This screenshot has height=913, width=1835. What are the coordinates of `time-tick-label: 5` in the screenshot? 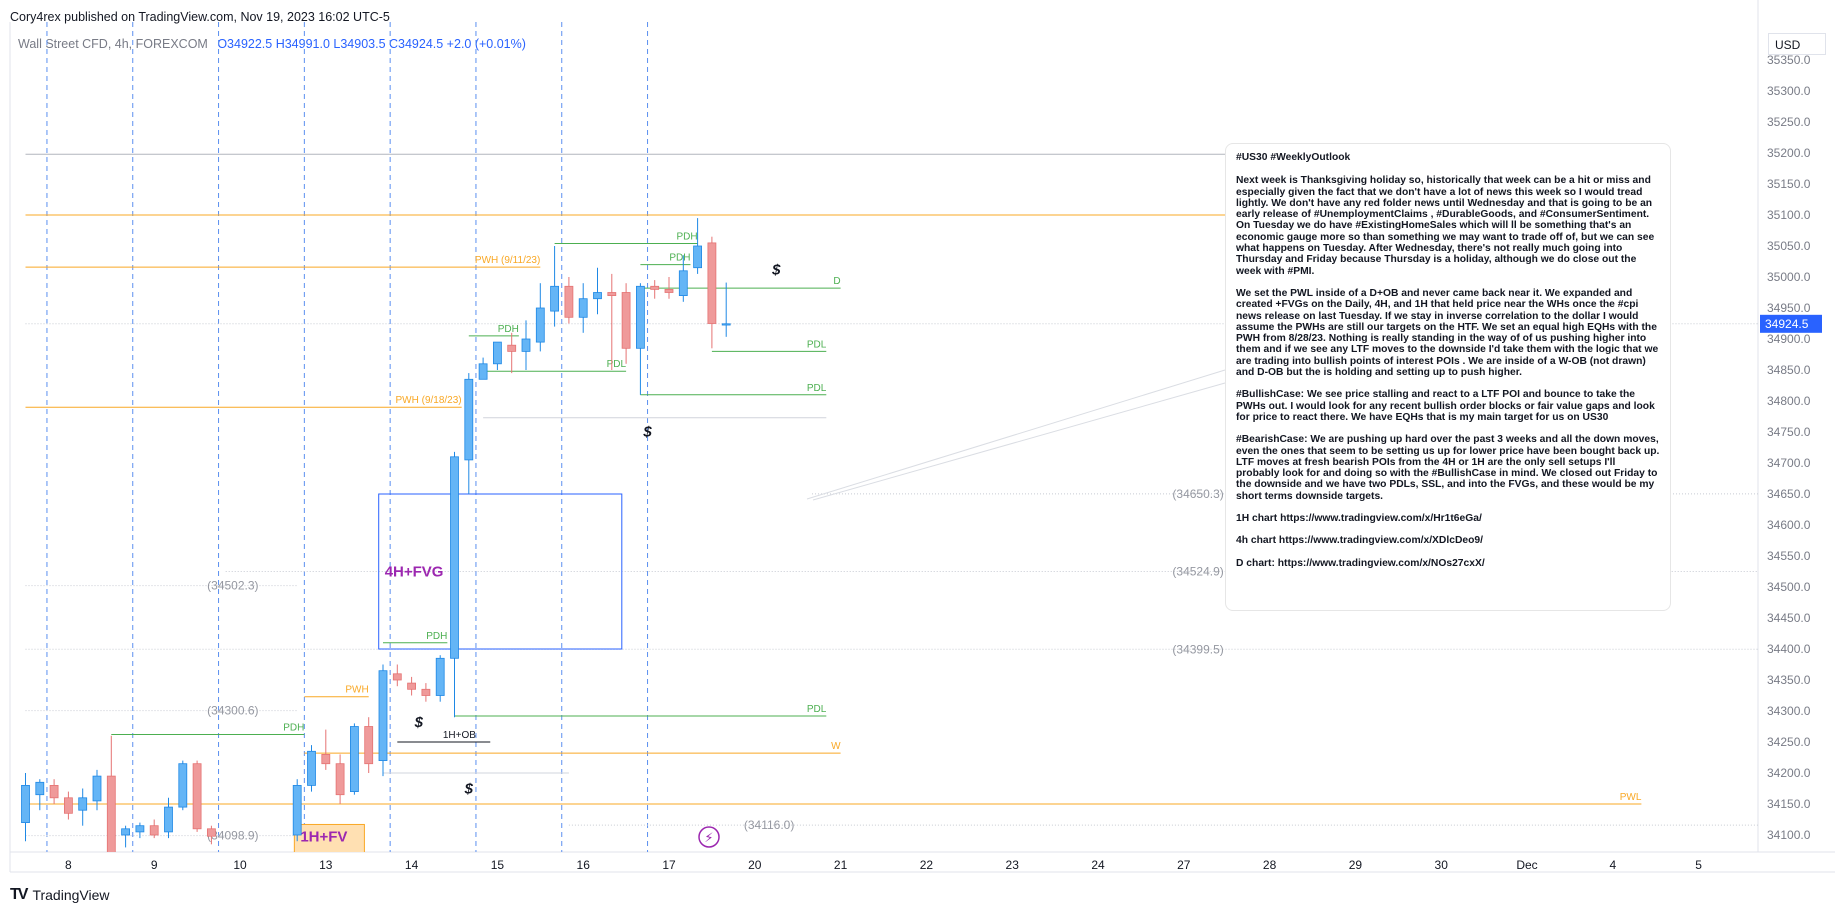 It's located at (1698, 865).